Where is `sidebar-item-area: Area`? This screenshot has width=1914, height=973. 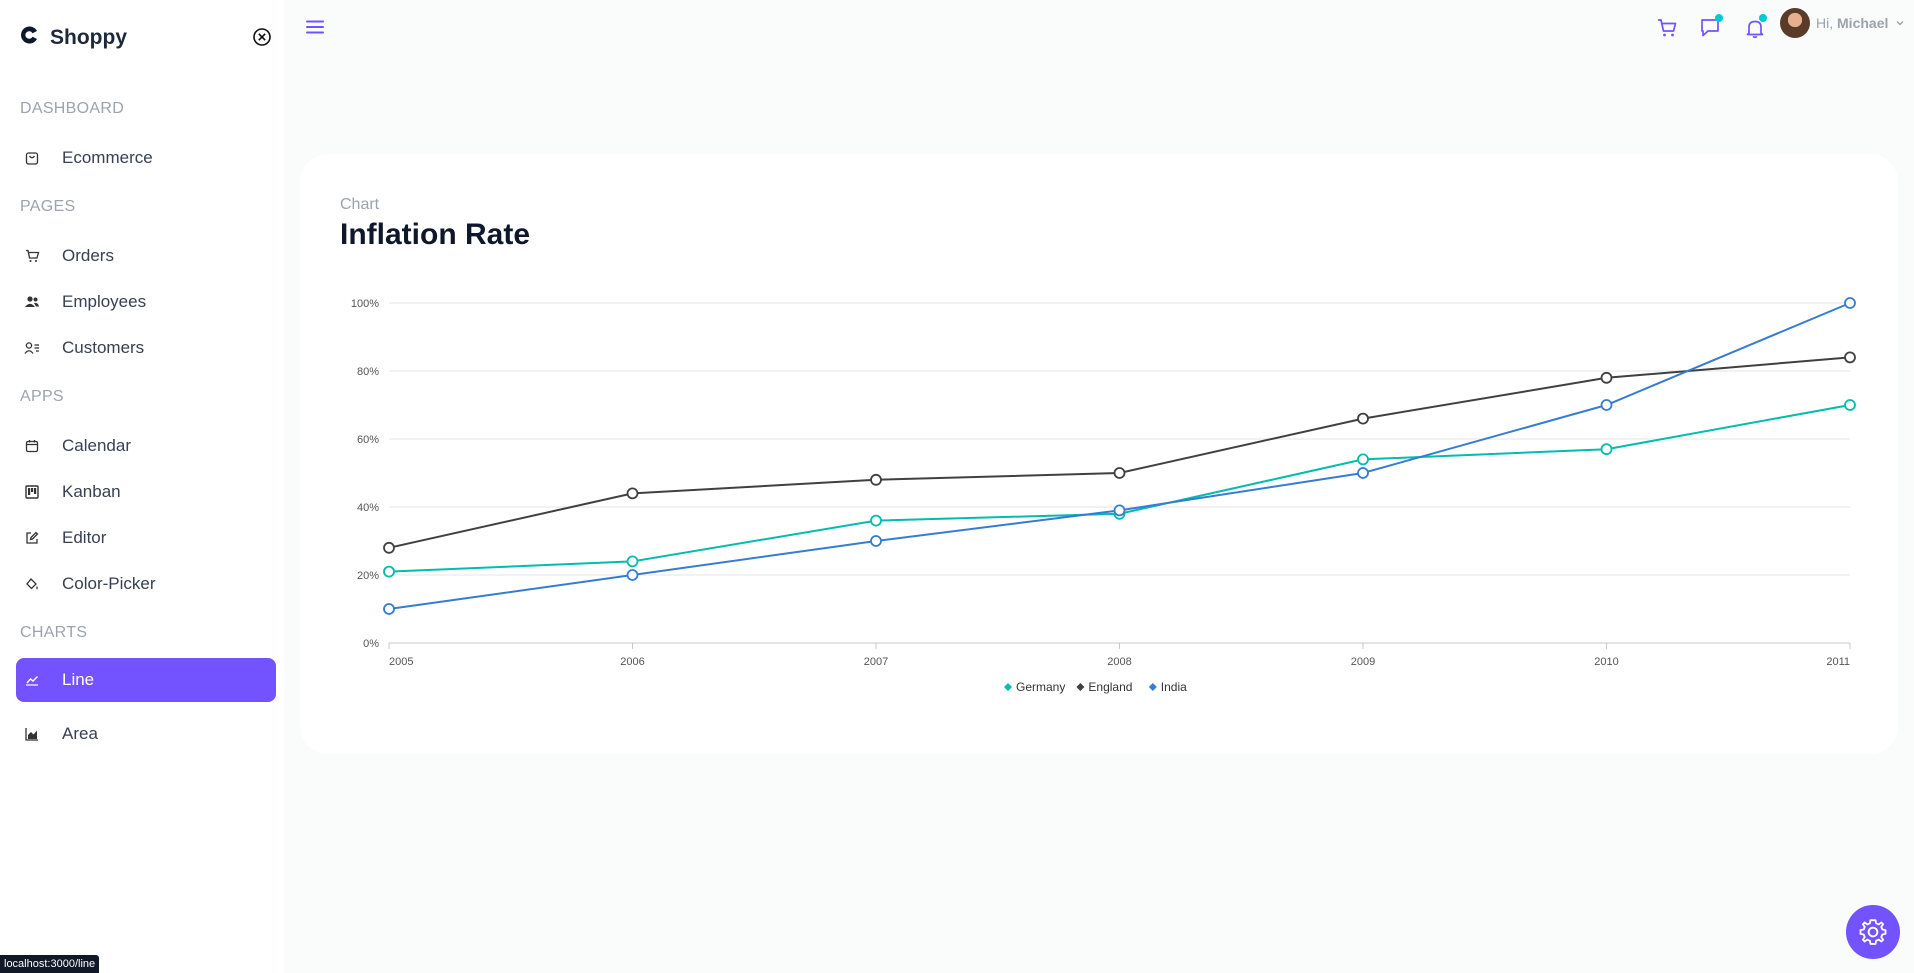
sidebar-item-area: Area is located at coordinates (146, 734).